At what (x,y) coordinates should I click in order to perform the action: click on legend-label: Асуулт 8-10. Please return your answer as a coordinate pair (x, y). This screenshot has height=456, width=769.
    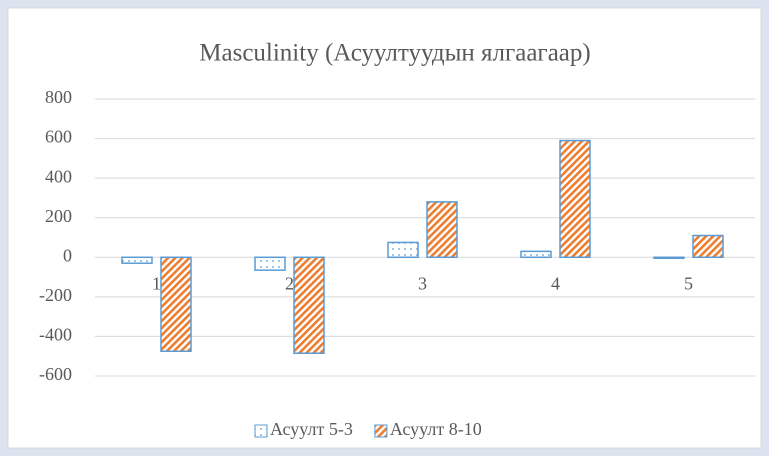
    Looking at the image, I should click on (436, 429).